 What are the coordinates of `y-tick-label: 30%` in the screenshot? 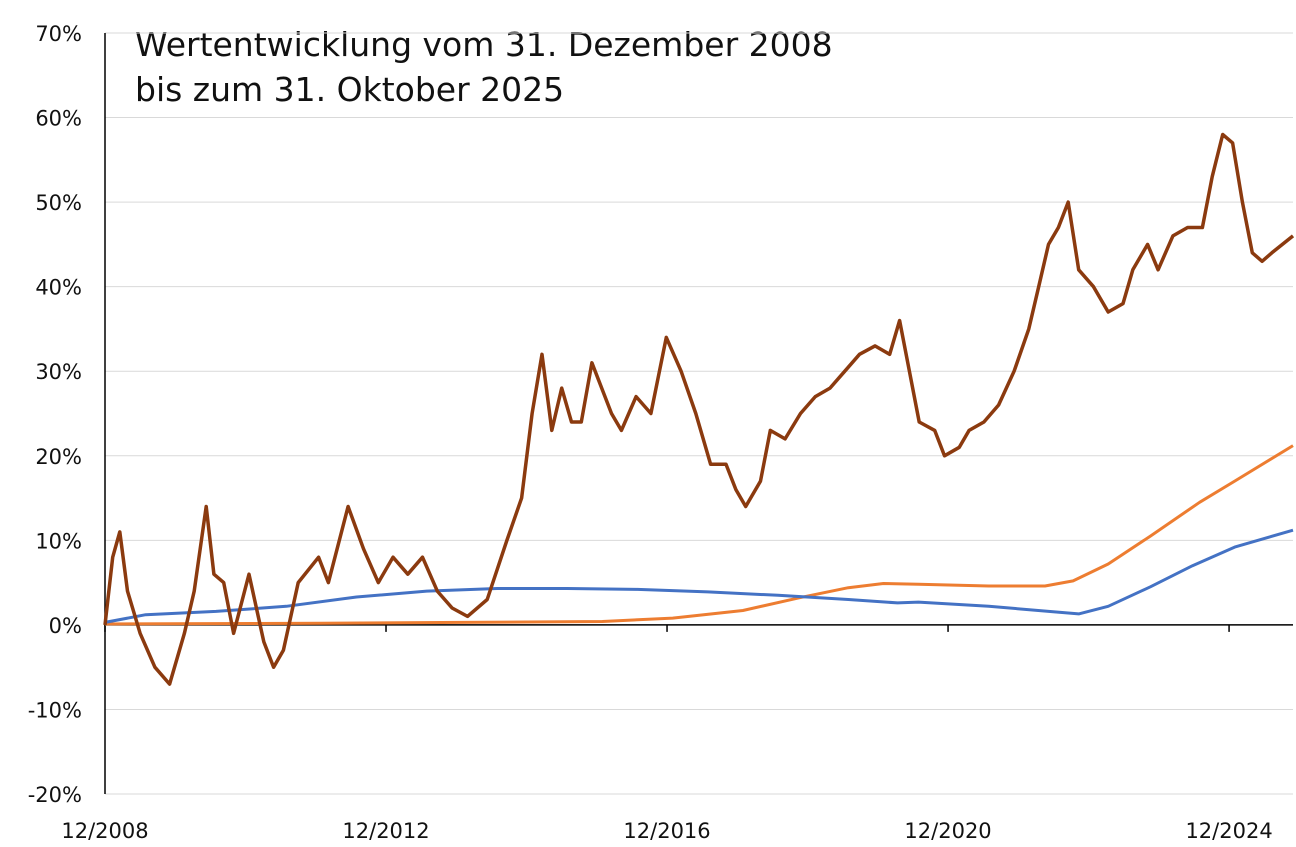 It's located at (58, 372).